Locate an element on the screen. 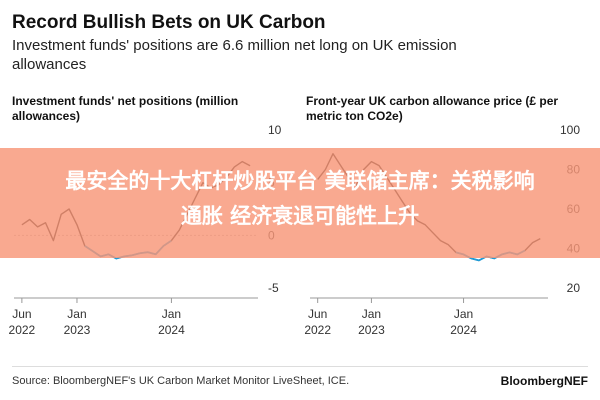  brand-logo: BloombergNEF is located at coordinates (544, 381).